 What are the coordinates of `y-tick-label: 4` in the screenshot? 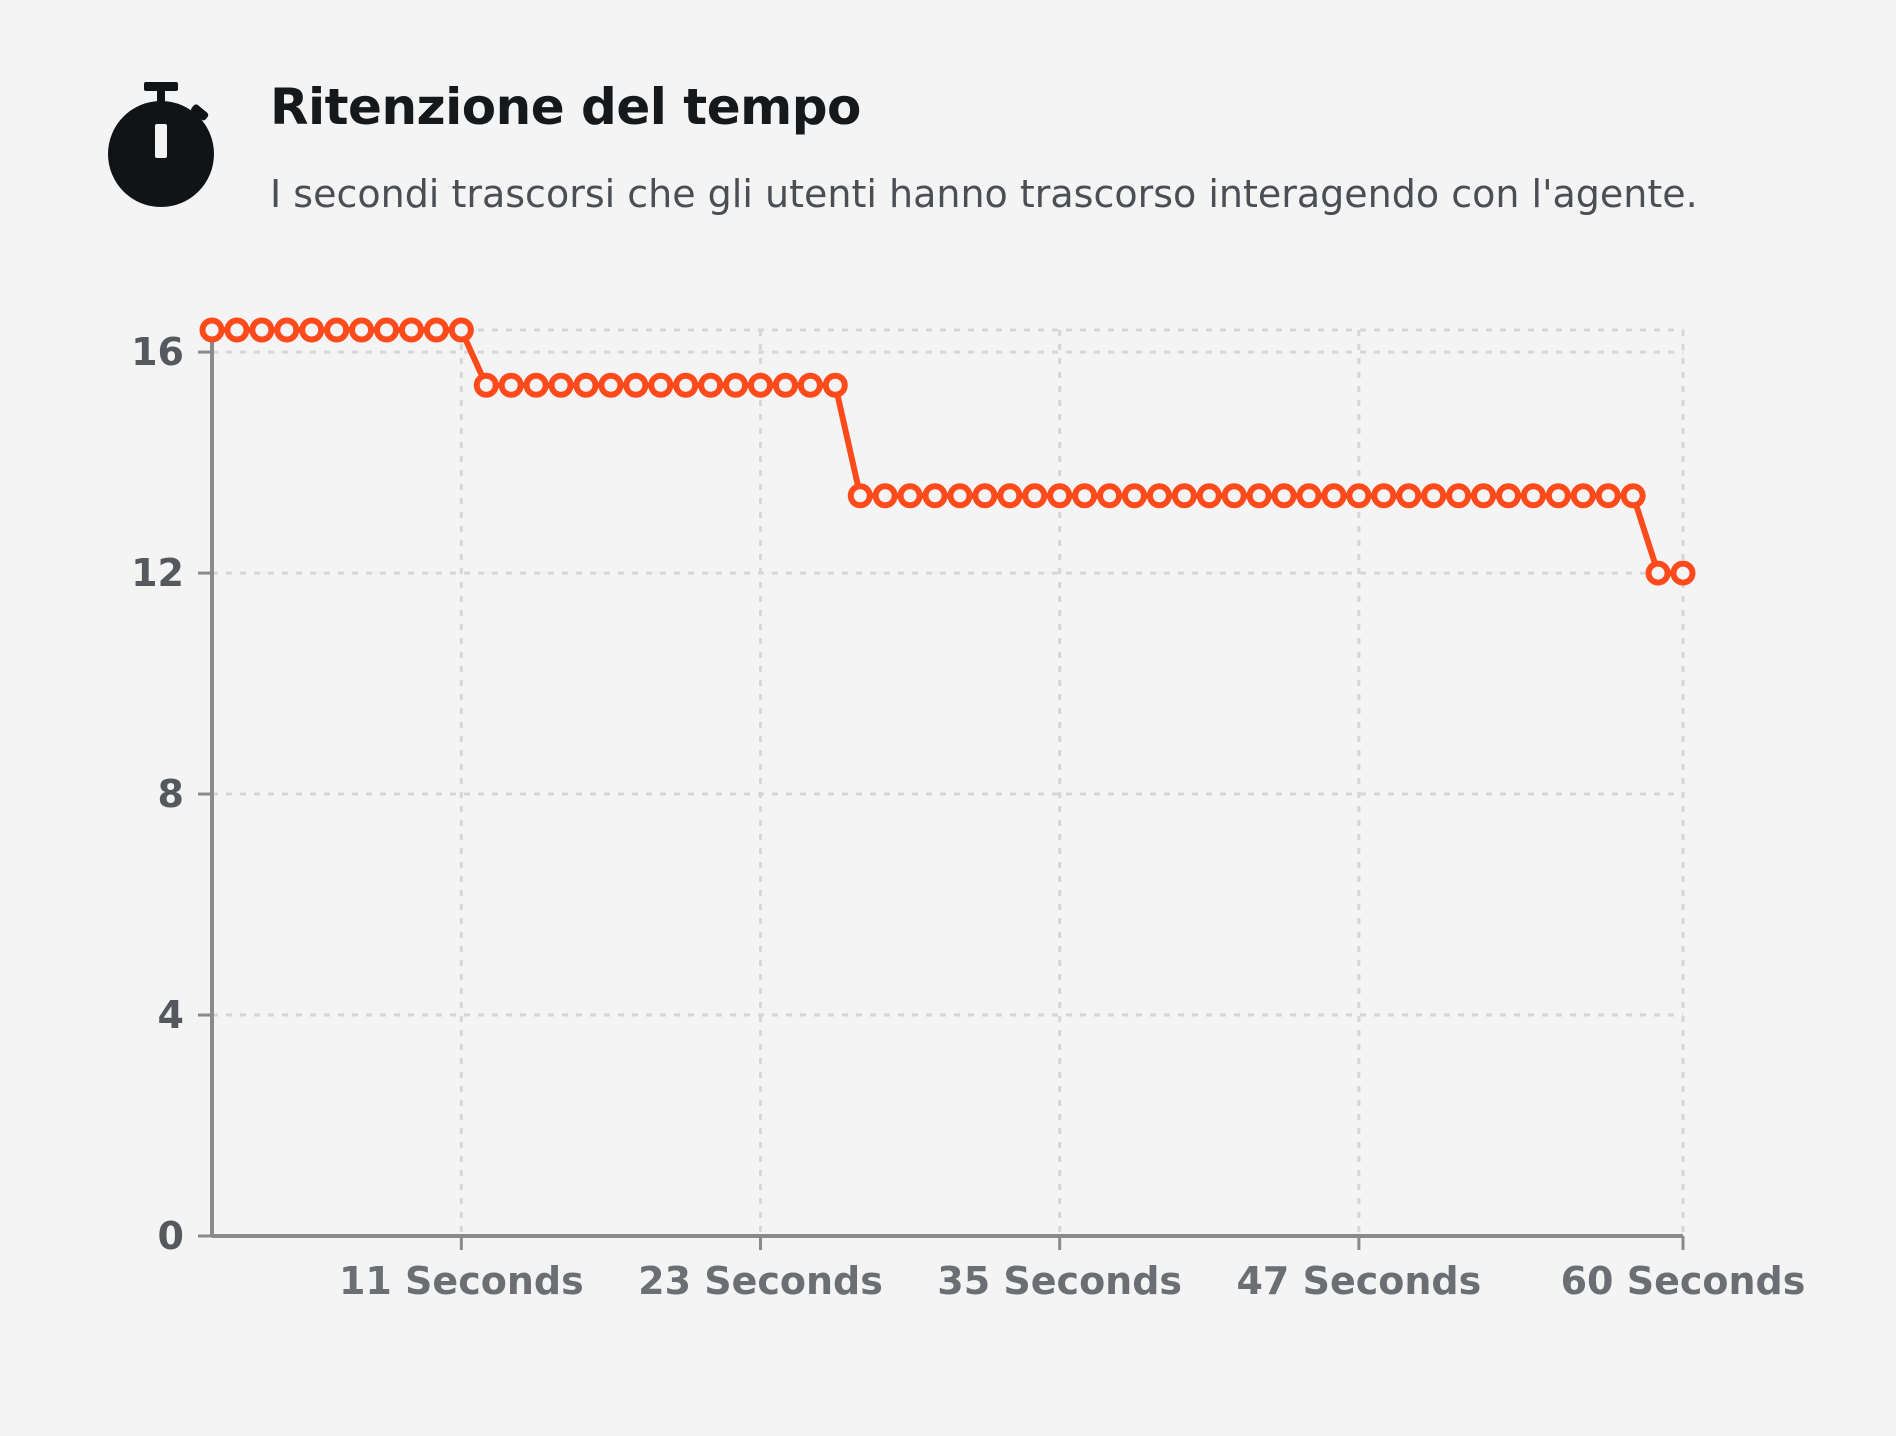 It's located at (171, 1015).